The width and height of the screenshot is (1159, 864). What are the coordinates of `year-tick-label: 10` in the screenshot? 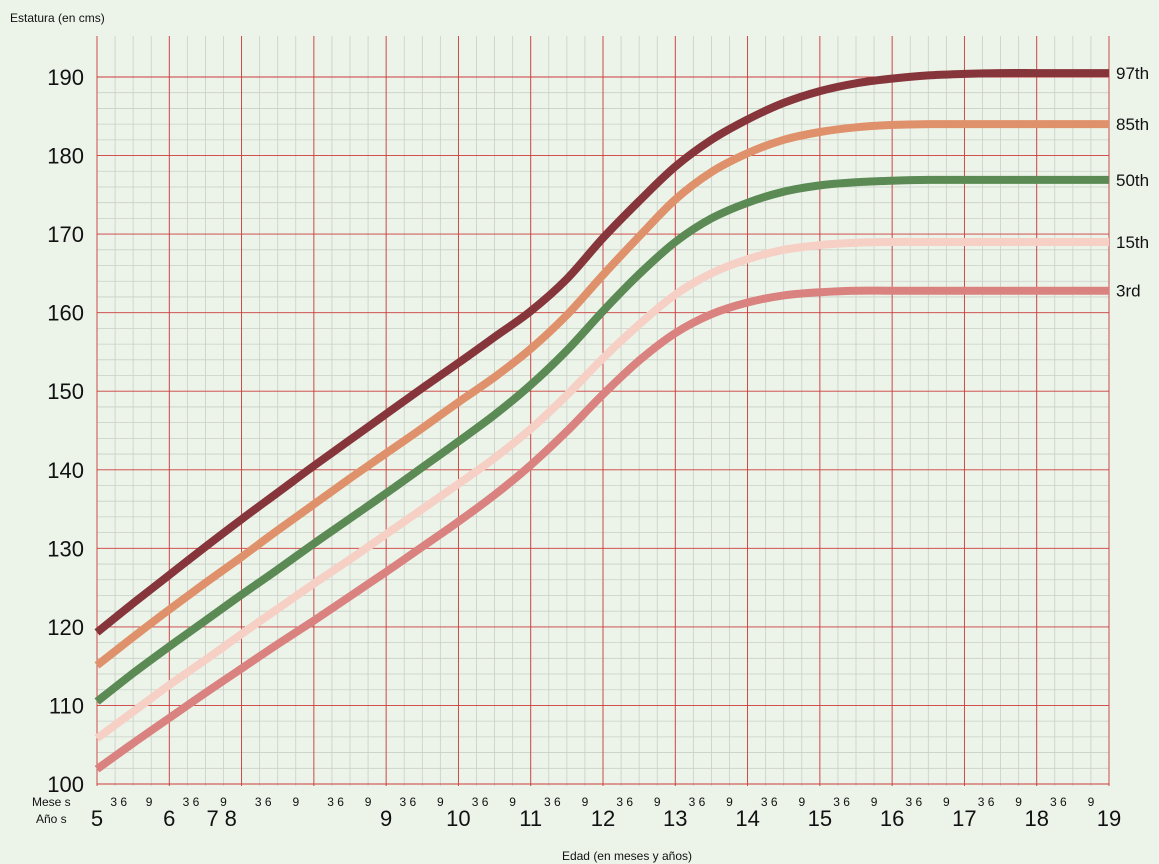 It's located at (458, 818).